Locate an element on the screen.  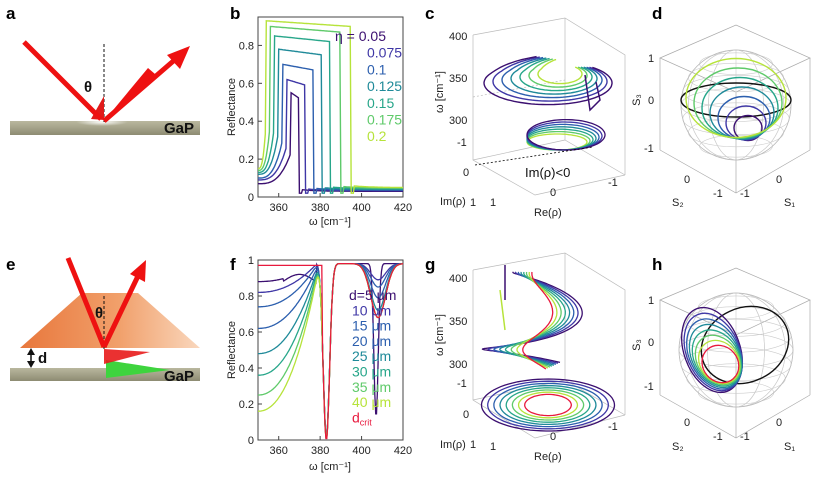
curve-d-d_crit is located at coordinates (330, 351).